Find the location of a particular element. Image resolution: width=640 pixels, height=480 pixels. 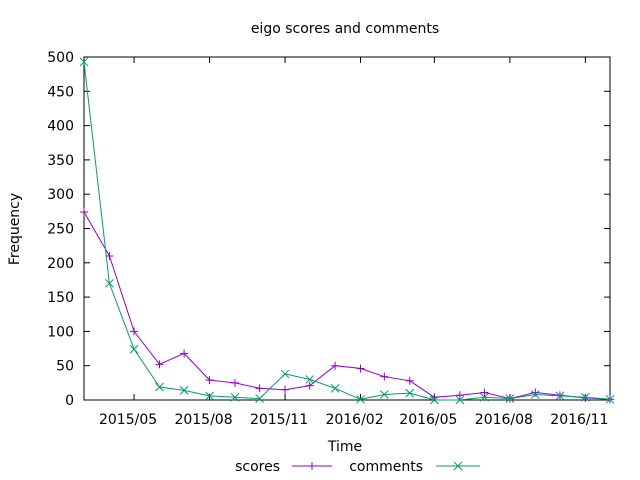

y-tick-label: 200 is located at coordinates (60, 264).